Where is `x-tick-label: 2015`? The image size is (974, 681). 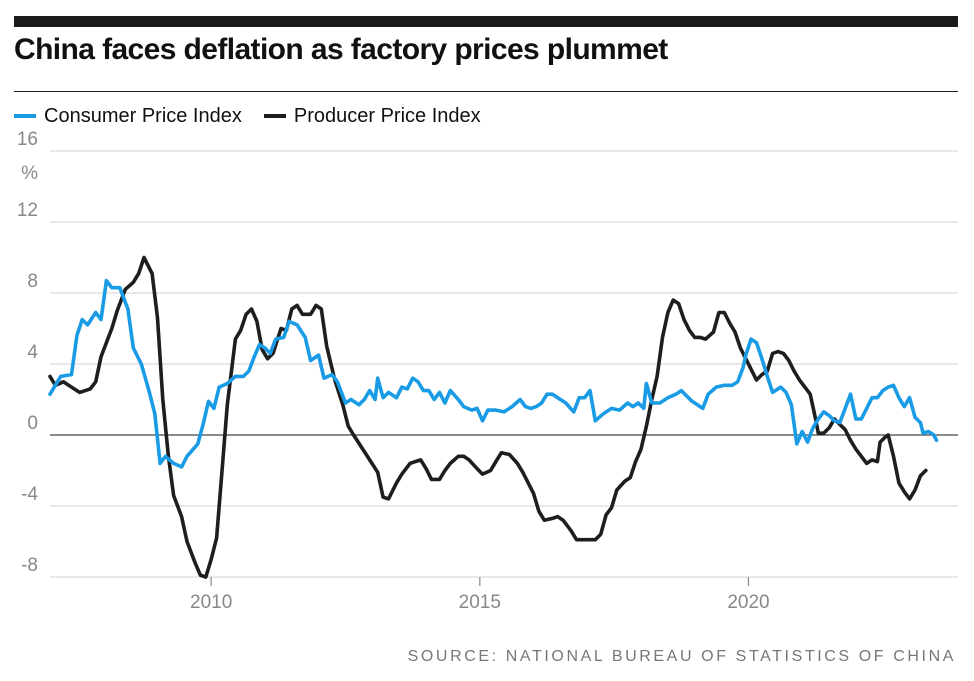 x-tick-label: 2015 is located at coordinates (480, 602).